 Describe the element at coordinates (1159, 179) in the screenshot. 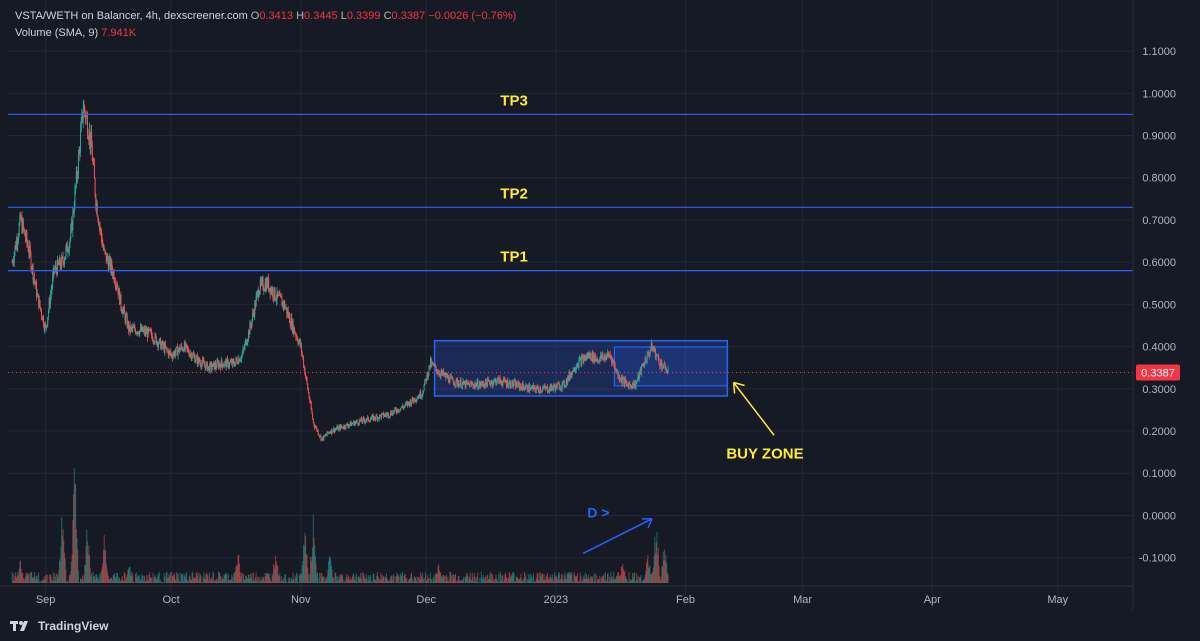

I see `y-tick-label: 0.8000` at that location.